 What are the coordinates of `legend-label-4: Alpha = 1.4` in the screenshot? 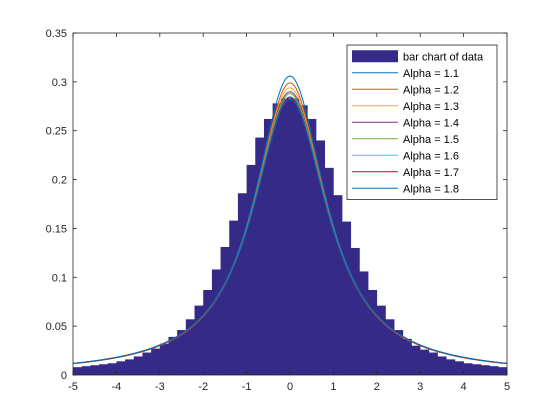 It's located at (431, 123).